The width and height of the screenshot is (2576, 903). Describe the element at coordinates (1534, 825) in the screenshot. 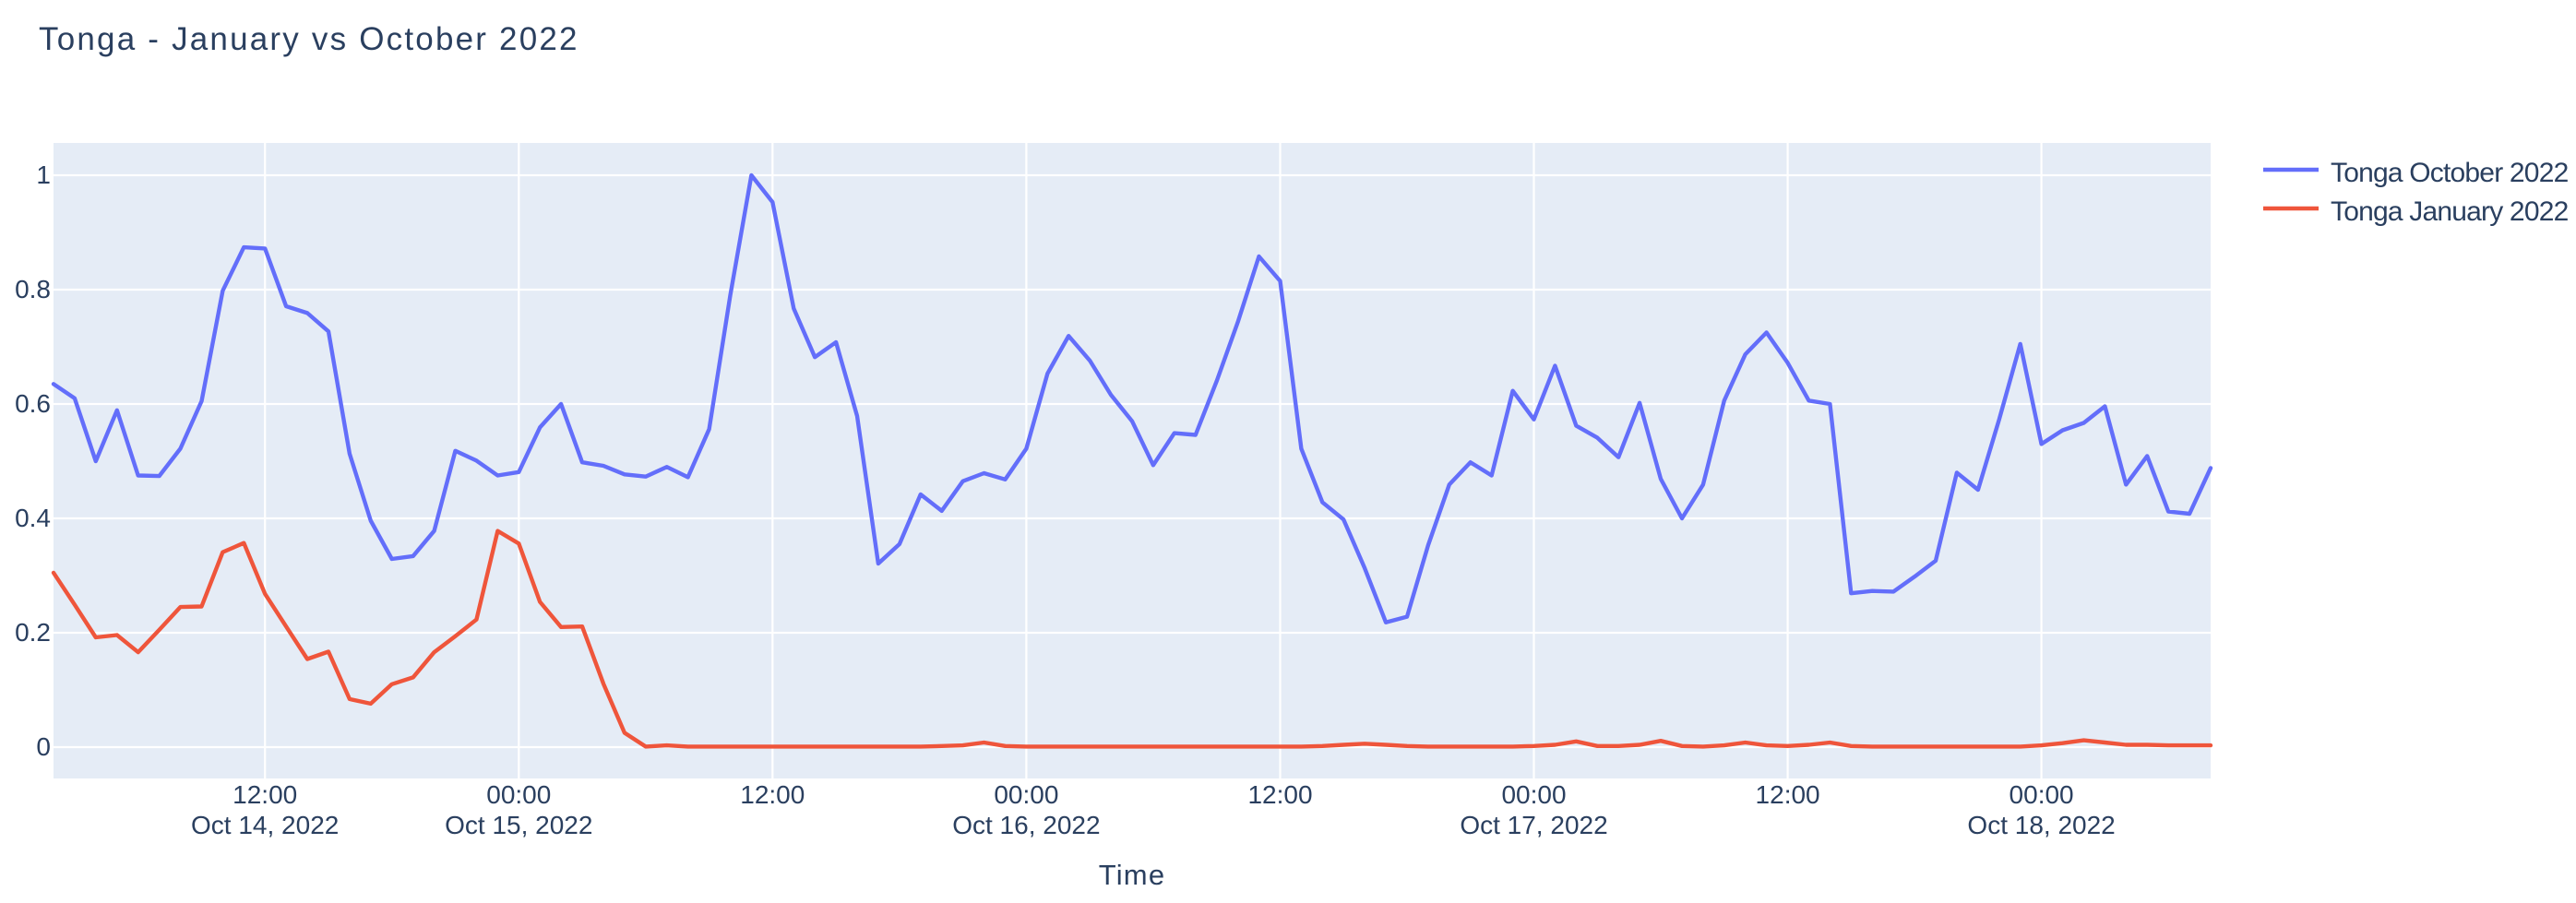

I see `svg-text: Oct 17, 2022` at that location.